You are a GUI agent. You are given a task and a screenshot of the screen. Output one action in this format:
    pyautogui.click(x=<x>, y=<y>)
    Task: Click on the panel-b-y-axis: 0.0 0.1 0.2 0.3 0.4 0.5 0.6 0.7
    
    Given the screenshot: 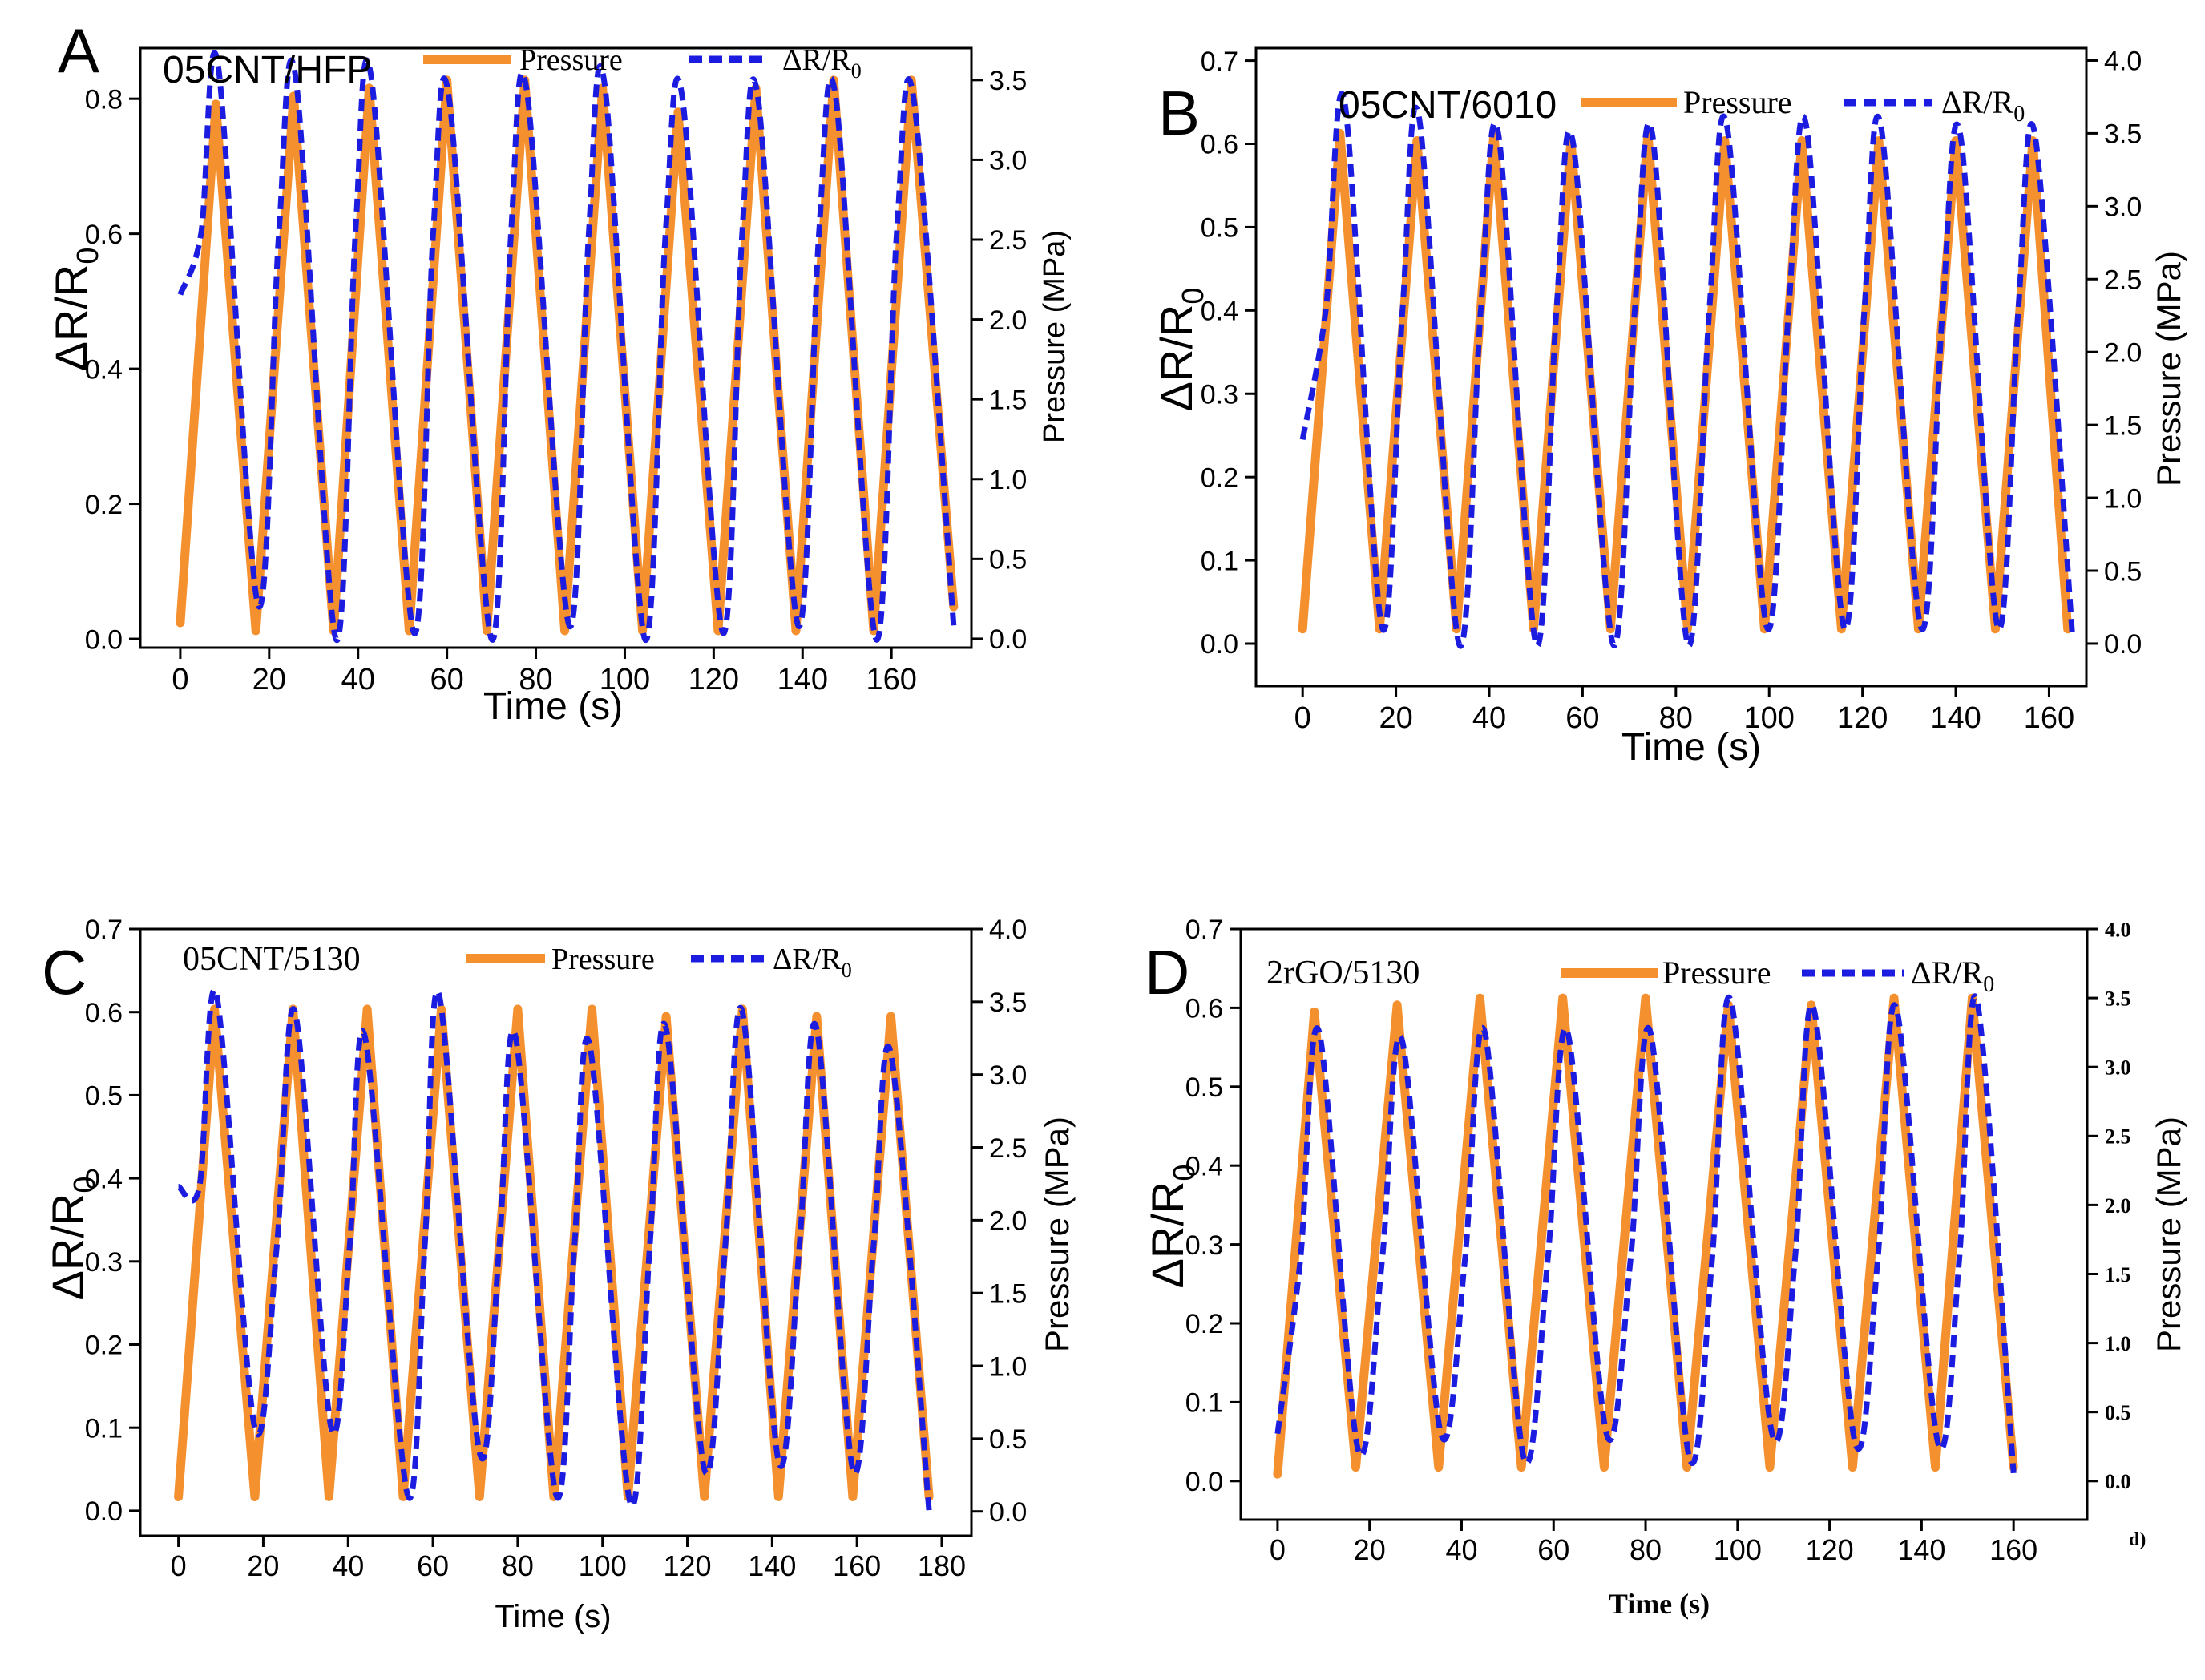 What is the action you would take?
    pyautogui.click(x=1228, y=353)
    